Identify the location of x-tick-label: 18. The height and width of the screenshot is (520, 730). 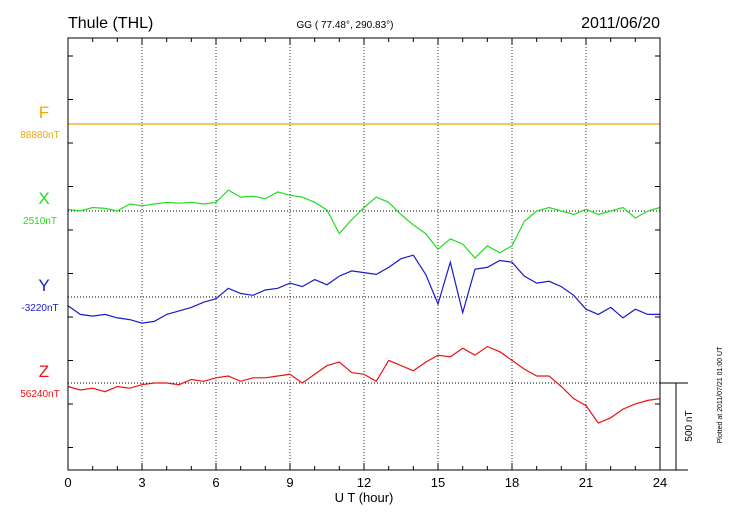
(512, 482).